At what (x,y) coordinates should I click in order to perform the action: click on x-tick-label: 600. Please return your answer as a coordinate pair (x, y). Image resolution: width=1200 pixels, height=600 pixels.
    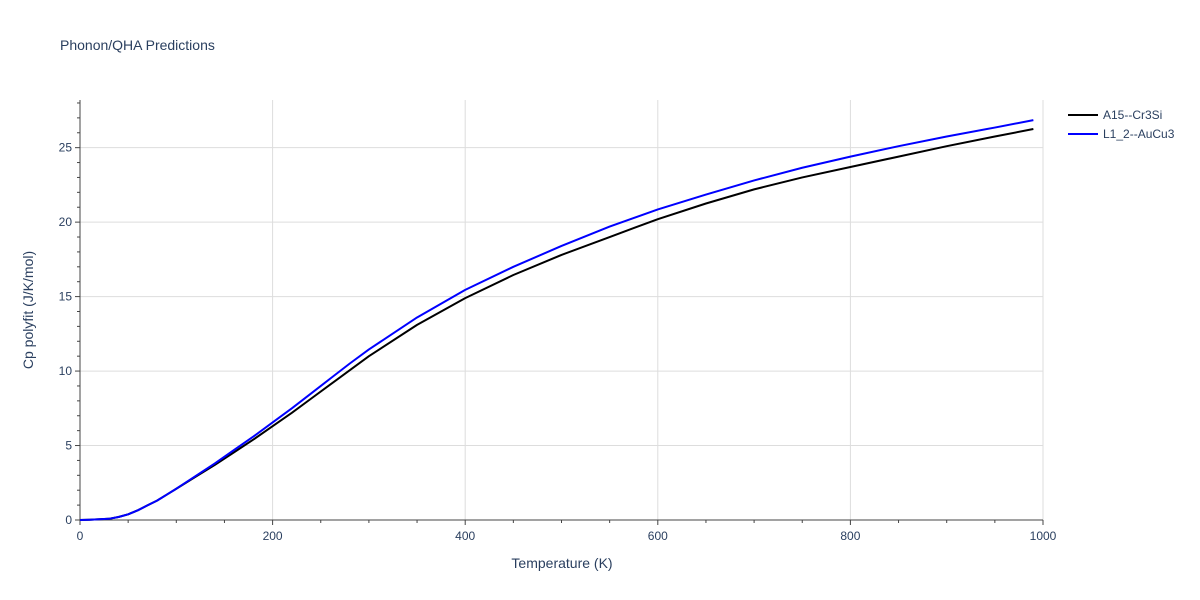
    Looking at the image, I should click on (658, 536).